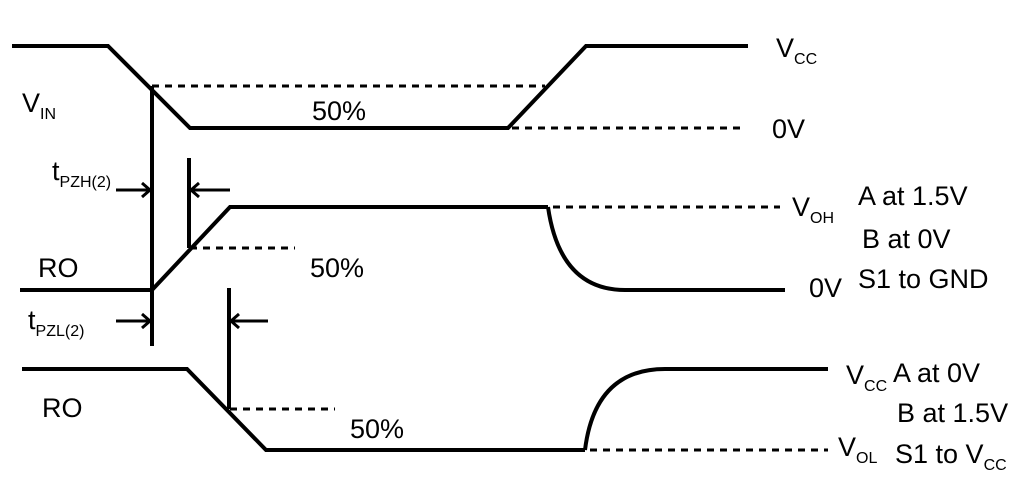 The height and width of the screenshot is (487, 1029). What do you see at coordinates (81, 173) in the screenshot?
I see `tpzh-label: tPZH(2)` at bounding box center [81, 173].